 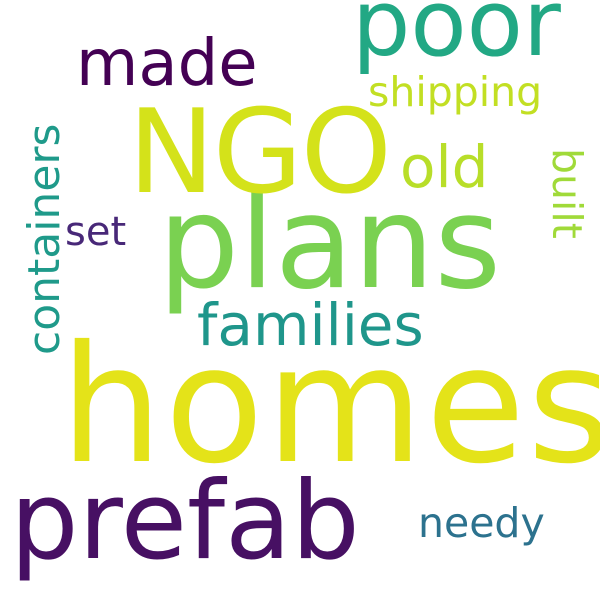 What do you see at coordinates (330, 243) in the screenshot?
I see `word-plans: plans` at bounding box center [330, 243].